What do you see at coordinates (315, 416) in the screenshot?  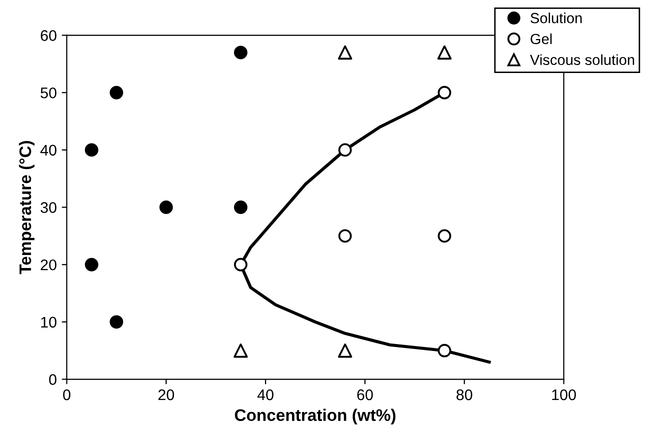 I see `x-axis-title: Concentration (wt%)` at bounding box center [315, 416].